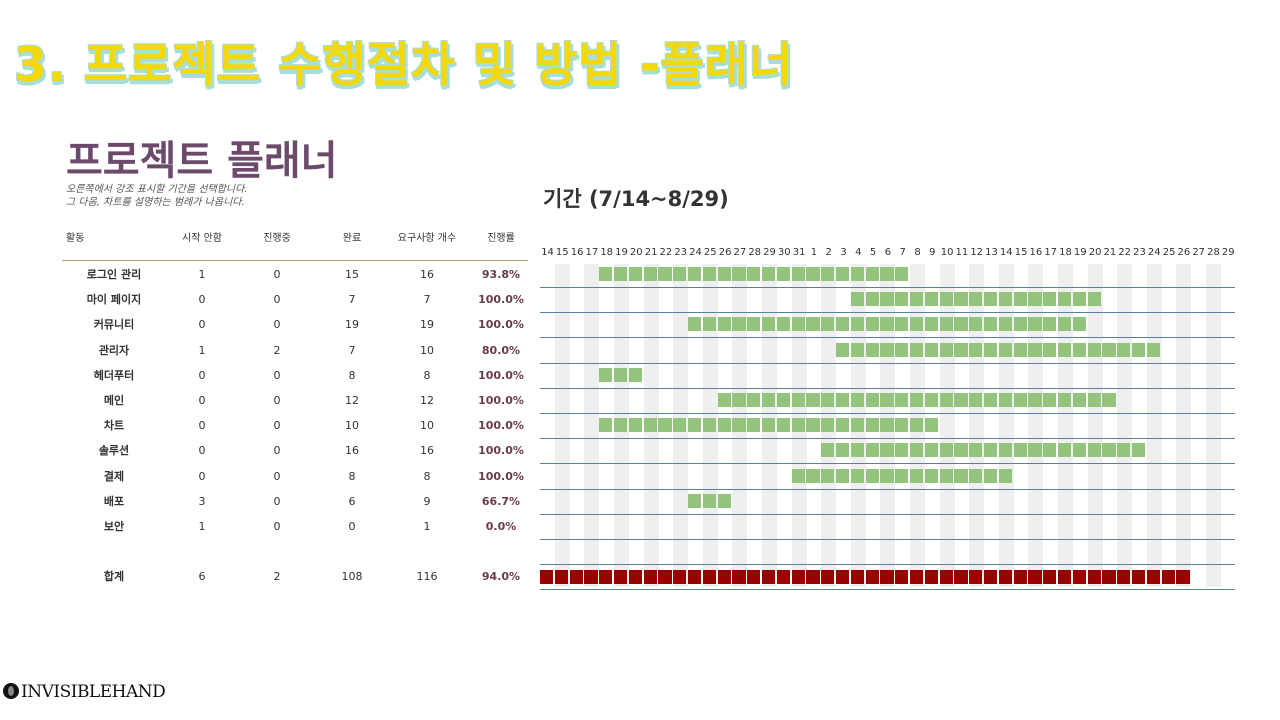 The height and width of the screenshot is (720, 1280). I want to click on instruction-line-1: 오른쪽에서 강조 표시할 기간을 선택합니다., so click(157, 189).